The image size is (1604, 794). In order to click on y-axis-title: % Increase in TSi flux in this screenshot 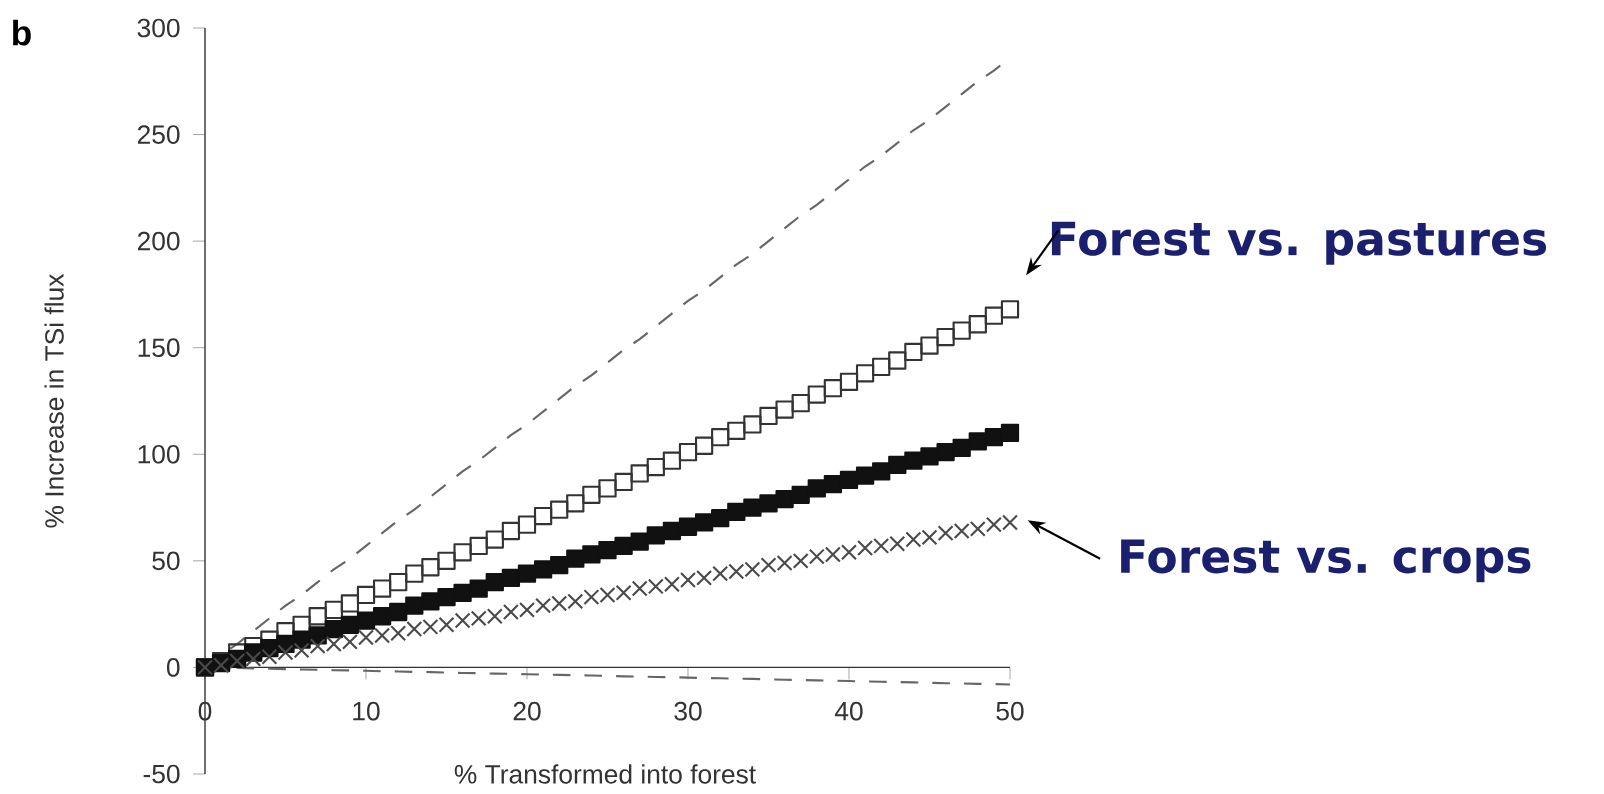, I will do `click(54, 400)`.